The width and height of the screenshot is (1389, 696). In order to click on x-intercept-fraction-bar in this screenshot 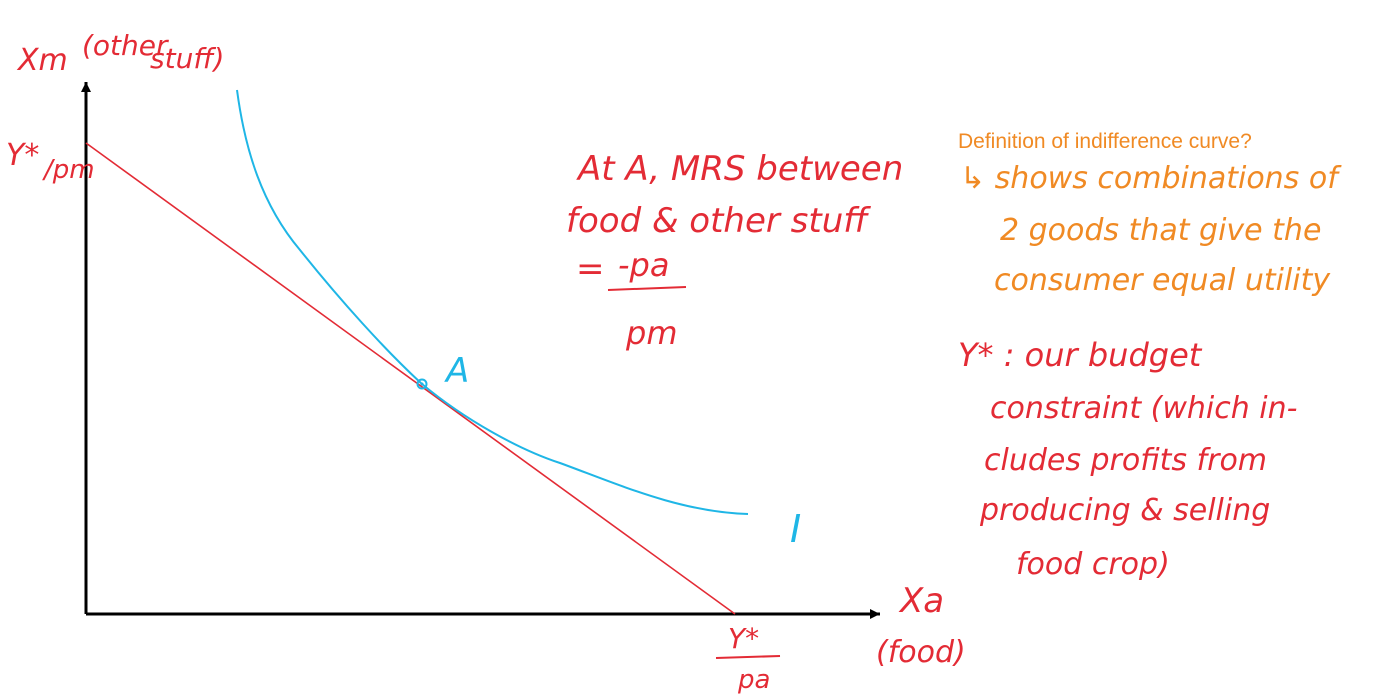, I will do `click(748, 657)`.